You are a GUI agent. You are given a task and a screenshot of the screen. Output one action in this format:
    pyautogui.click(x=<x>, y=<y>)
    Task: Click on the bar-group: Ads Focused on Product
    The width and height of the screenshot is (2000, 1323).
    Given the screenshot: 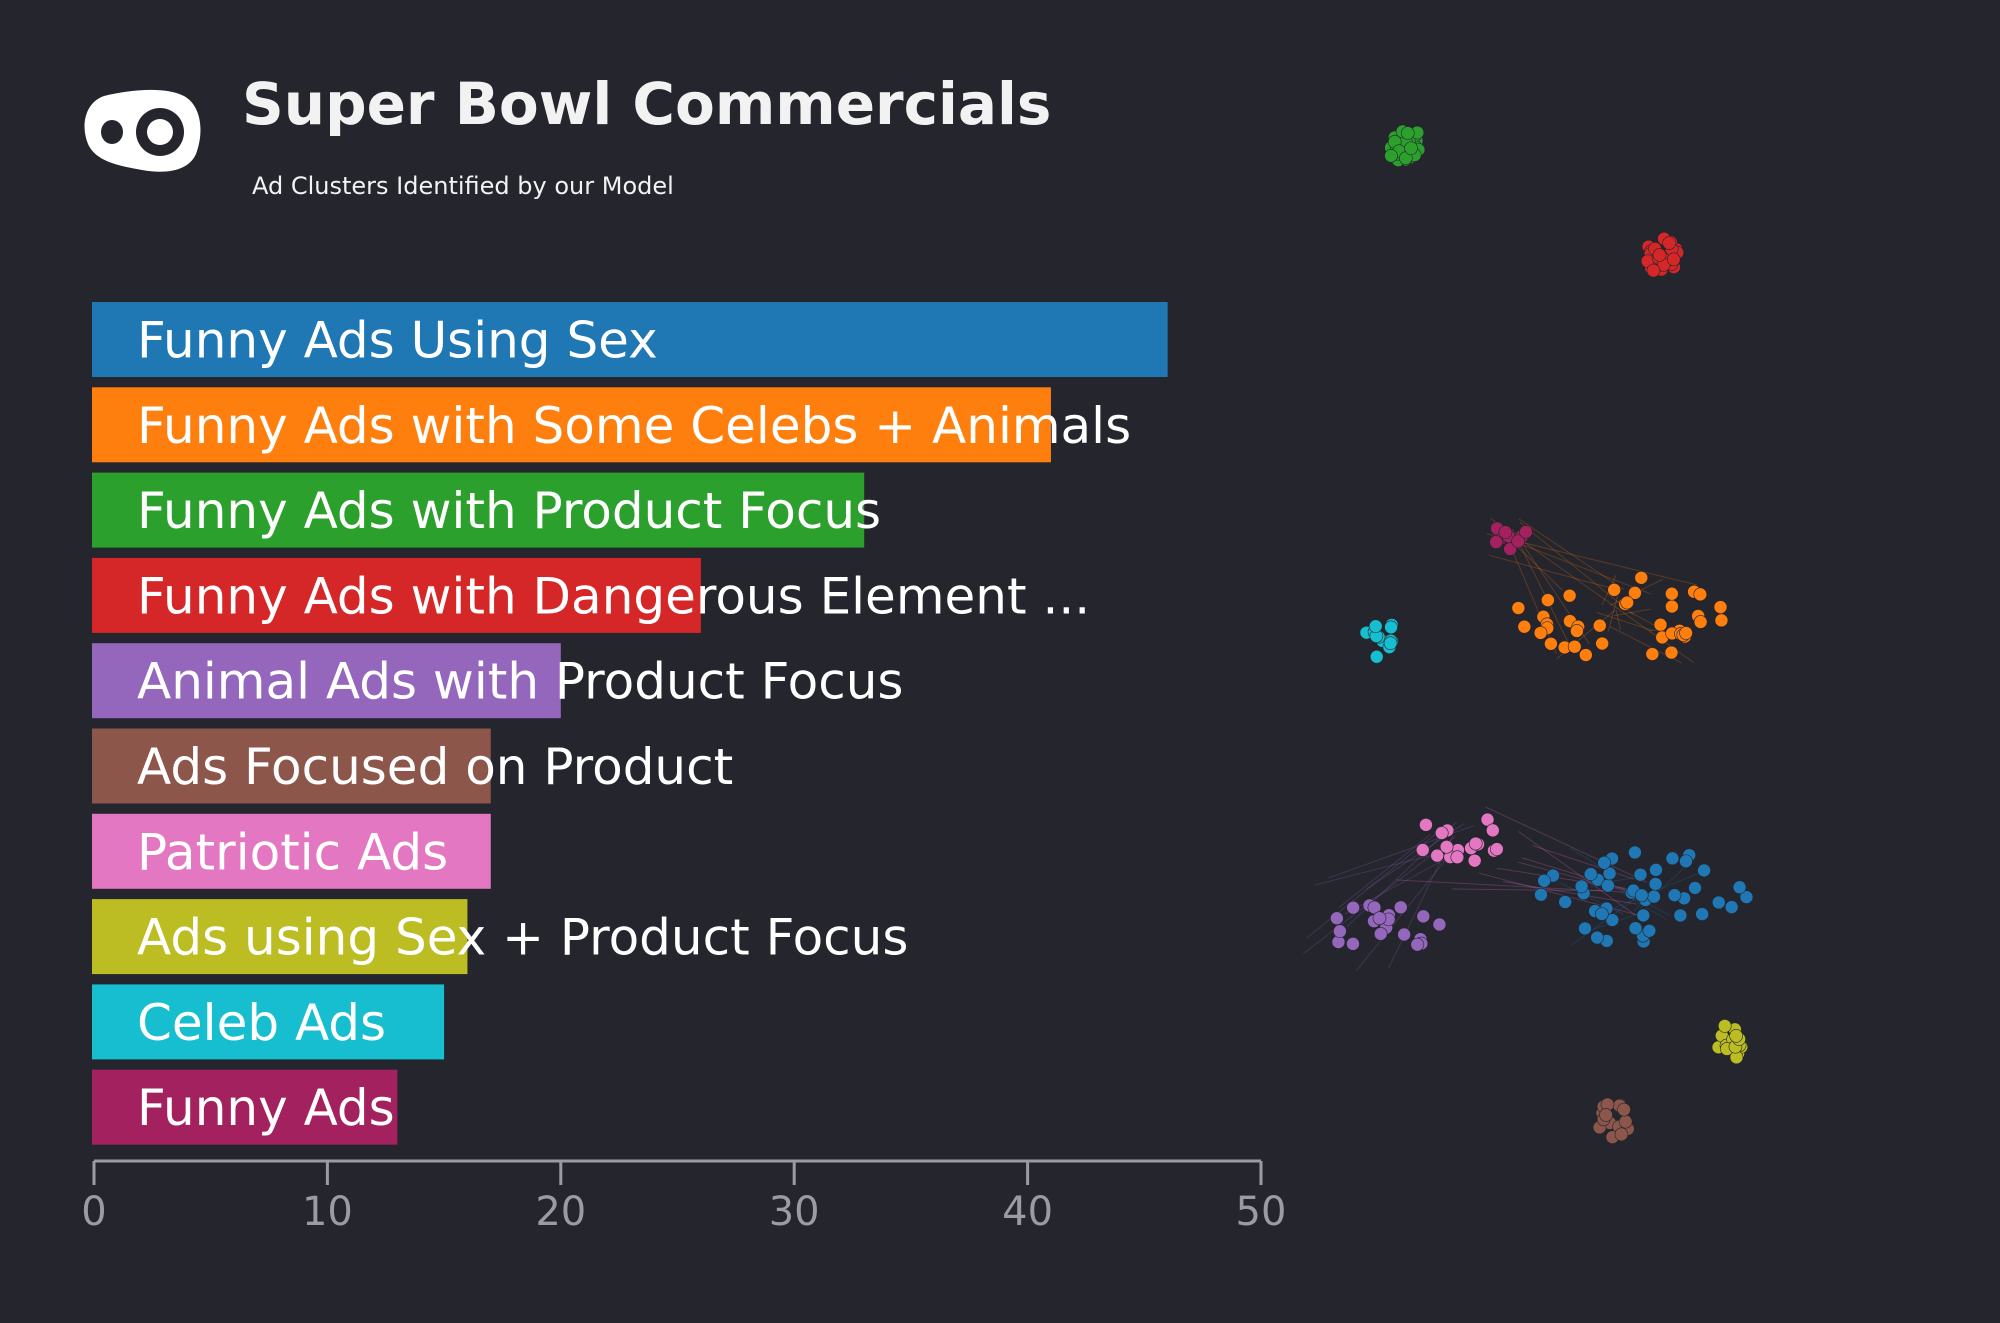 What is the action you would take?
    pyautogui.click(x=412, y=766)
    